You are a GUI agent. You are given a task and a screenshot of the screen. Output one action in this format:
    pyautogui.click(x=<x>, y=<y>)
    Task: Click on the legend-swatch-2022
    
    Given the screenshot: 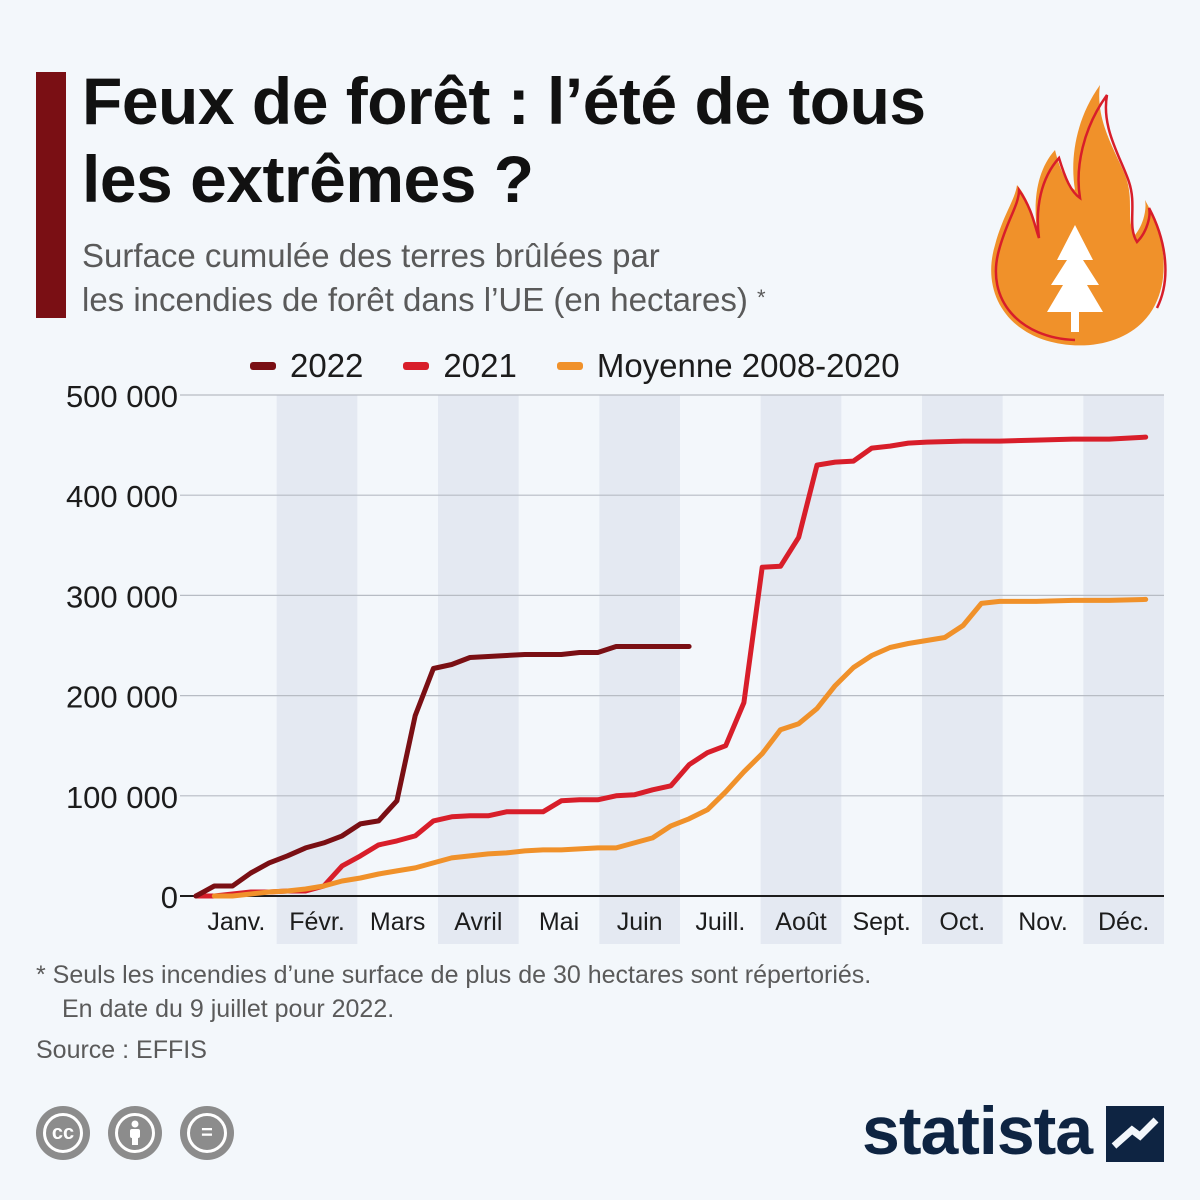 What is the action you would take?
    pyautogui.click(x=263, y=366)
    